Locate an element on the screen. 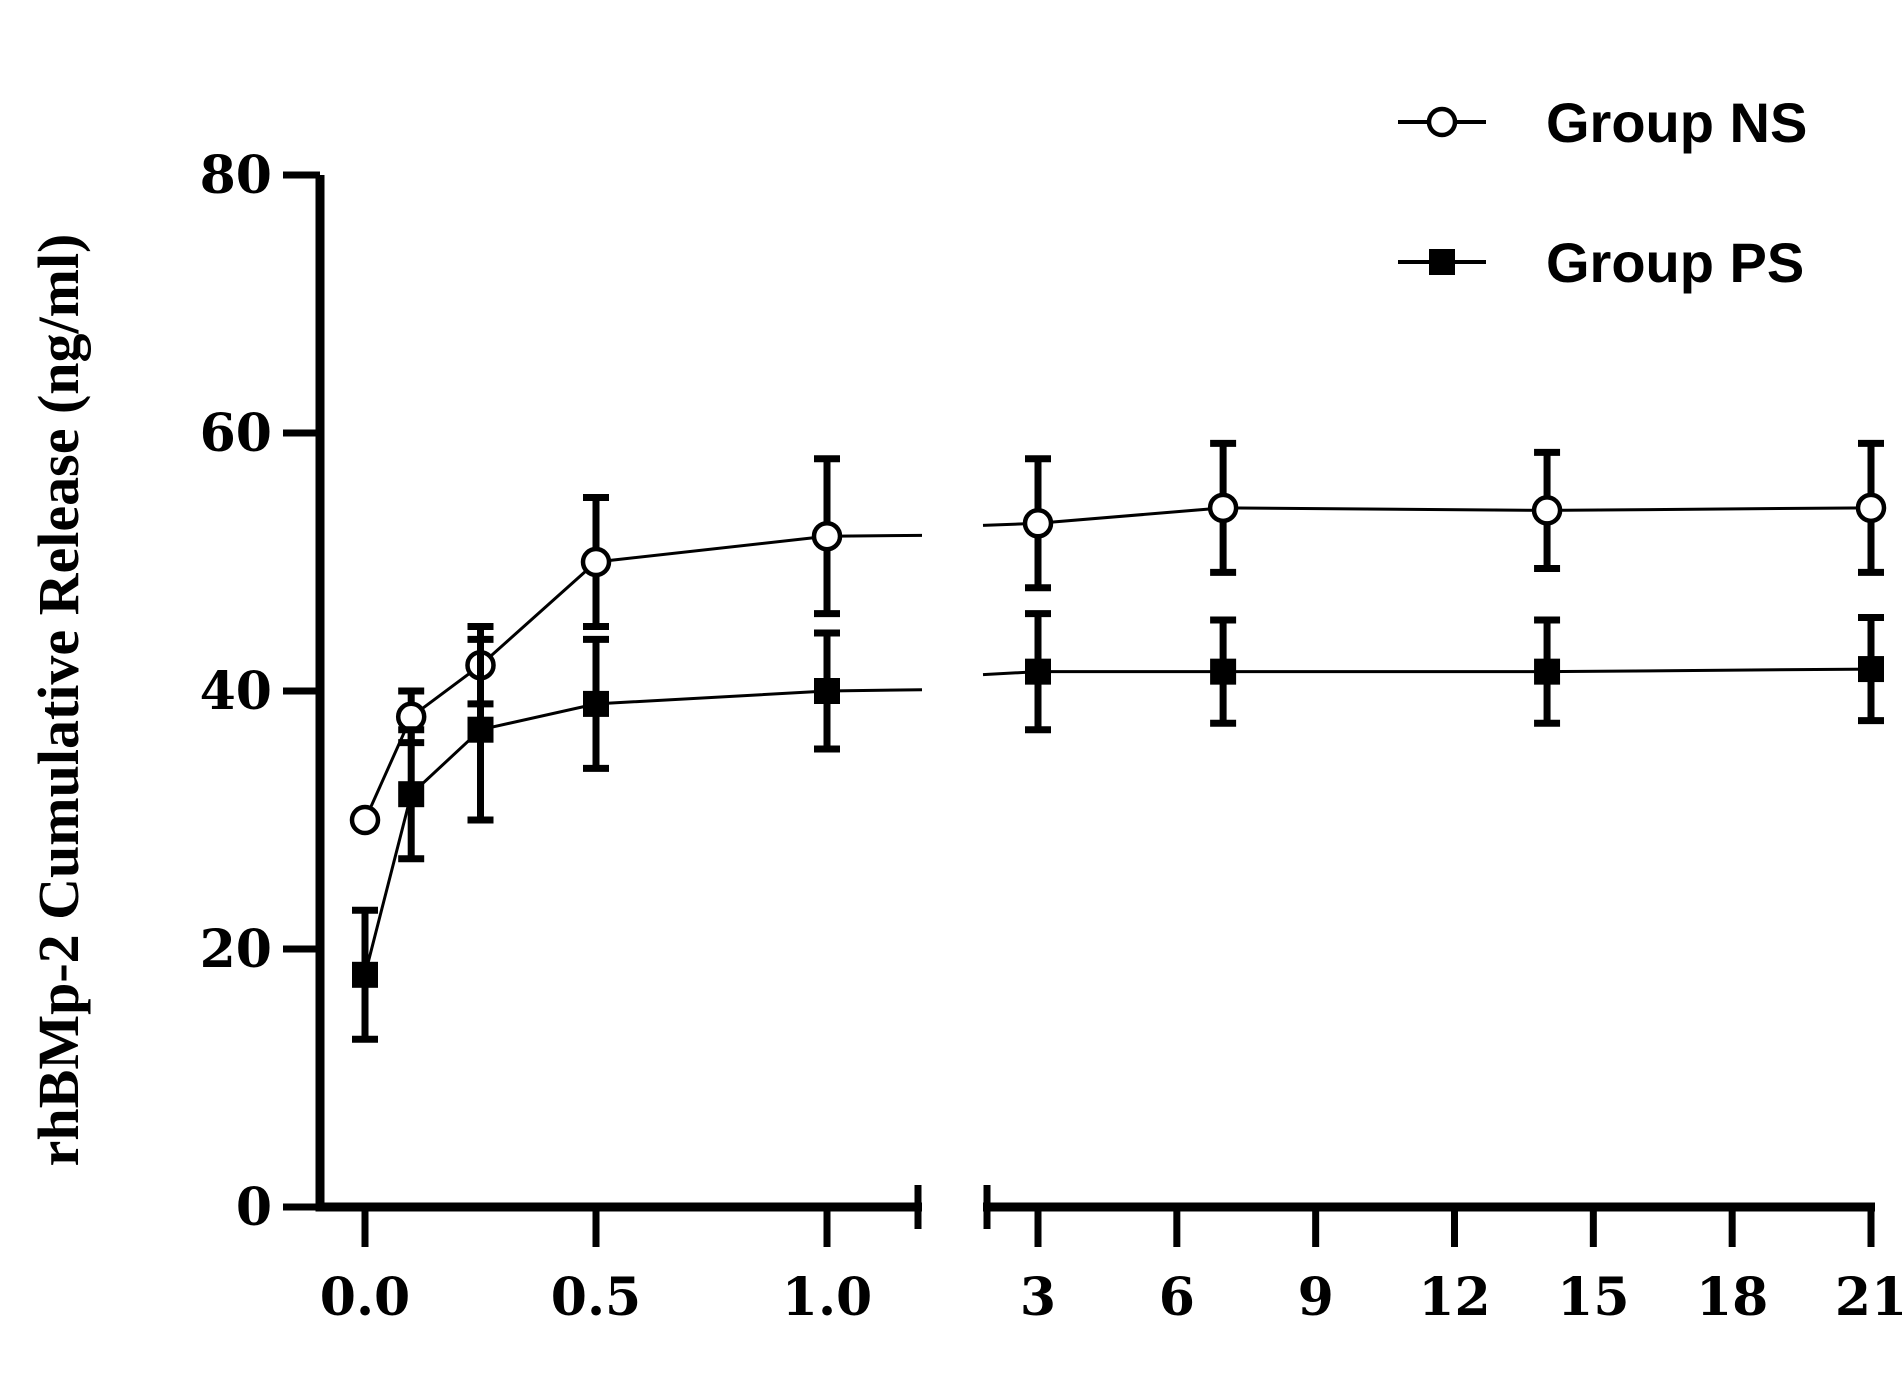 The height and width of the screenshot is (1377, 1902). legend-marker-square is located at coordinates (1442, 262).